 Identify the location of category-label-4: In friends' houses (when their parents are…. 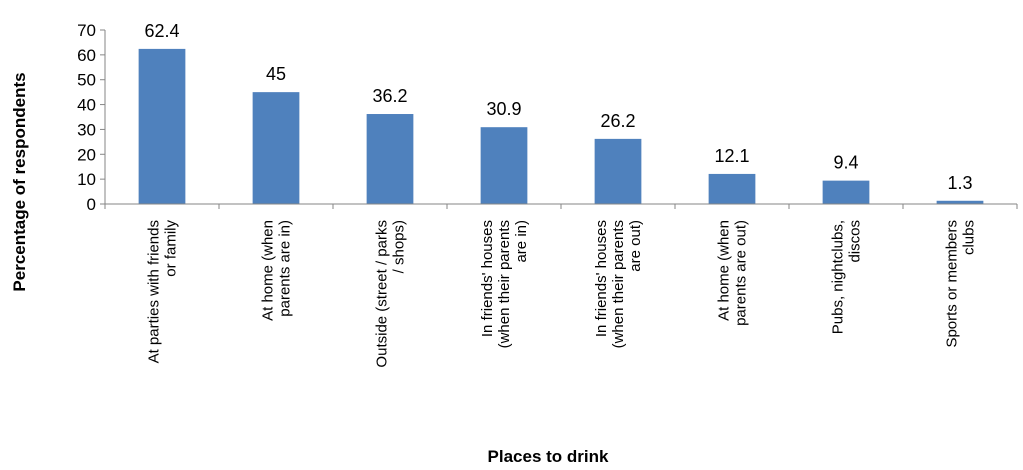
(618, 284).